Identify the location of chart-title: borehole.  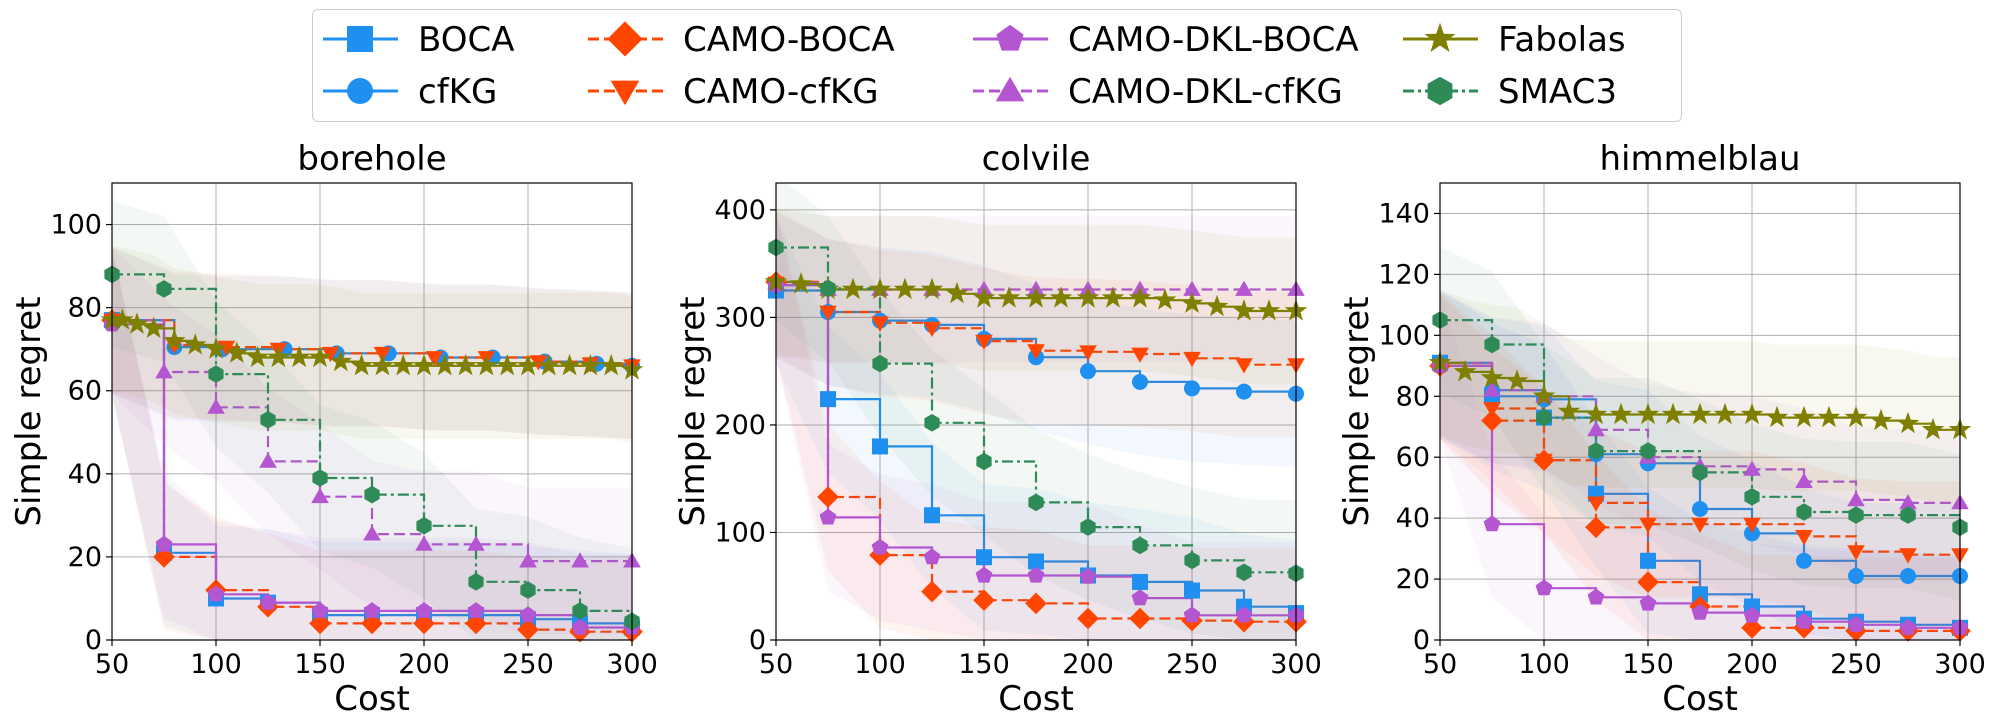
(371, 159).